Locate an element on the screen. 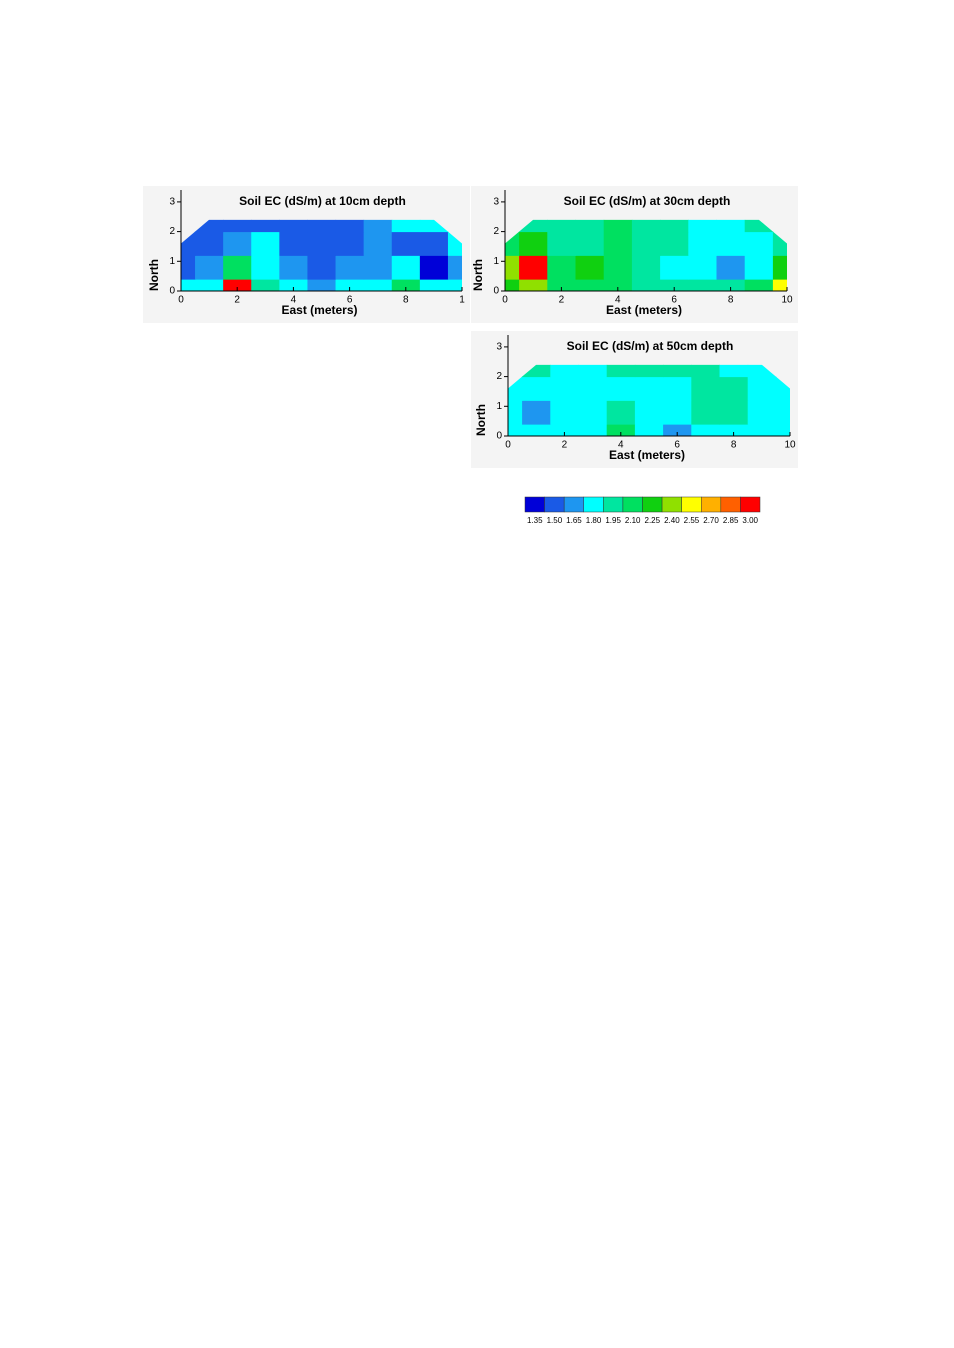 The image size is (954, 1348). y-tick-label: 2 is located at coordinates (499, 376).